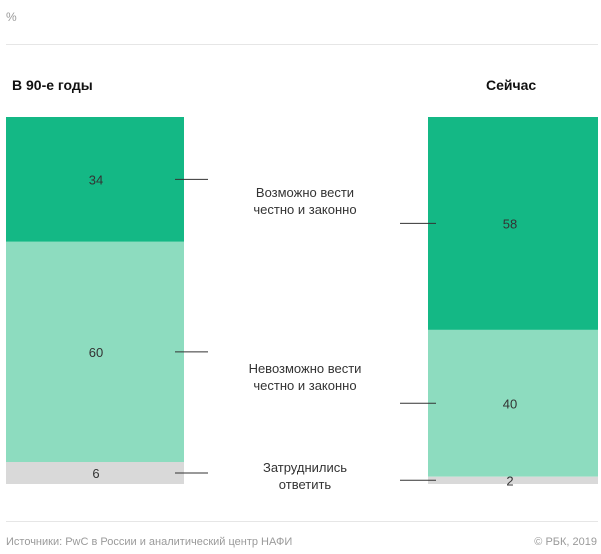 The width and height of the screenshot is (601, 554). What do you see at coordinates (305, 192) in the screenshot?
I see `category-label-possible-line1: Возможно вести` at bounding box center [305, 192].